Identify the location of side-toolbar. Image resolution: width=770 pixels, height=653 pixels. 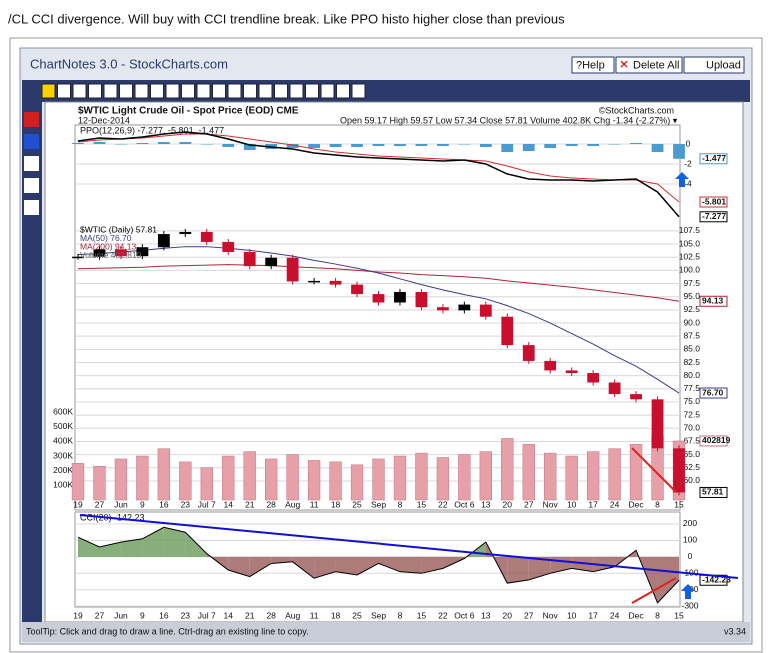
(32, 362).